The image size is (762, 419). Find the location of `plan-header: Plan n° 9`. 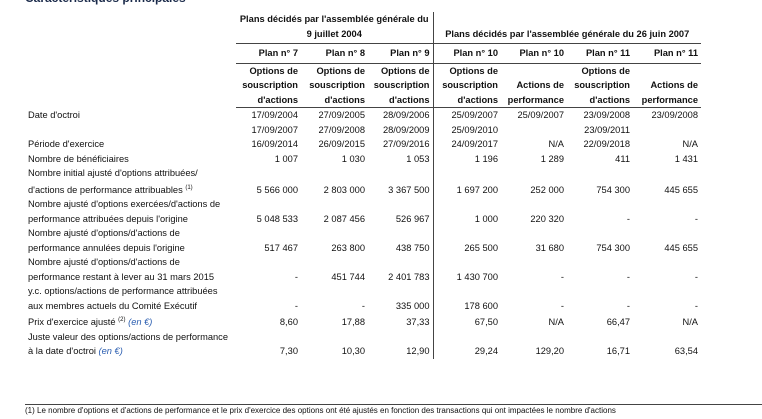

plan-header: Plan n° 9 is located at coordinates (400, 53).